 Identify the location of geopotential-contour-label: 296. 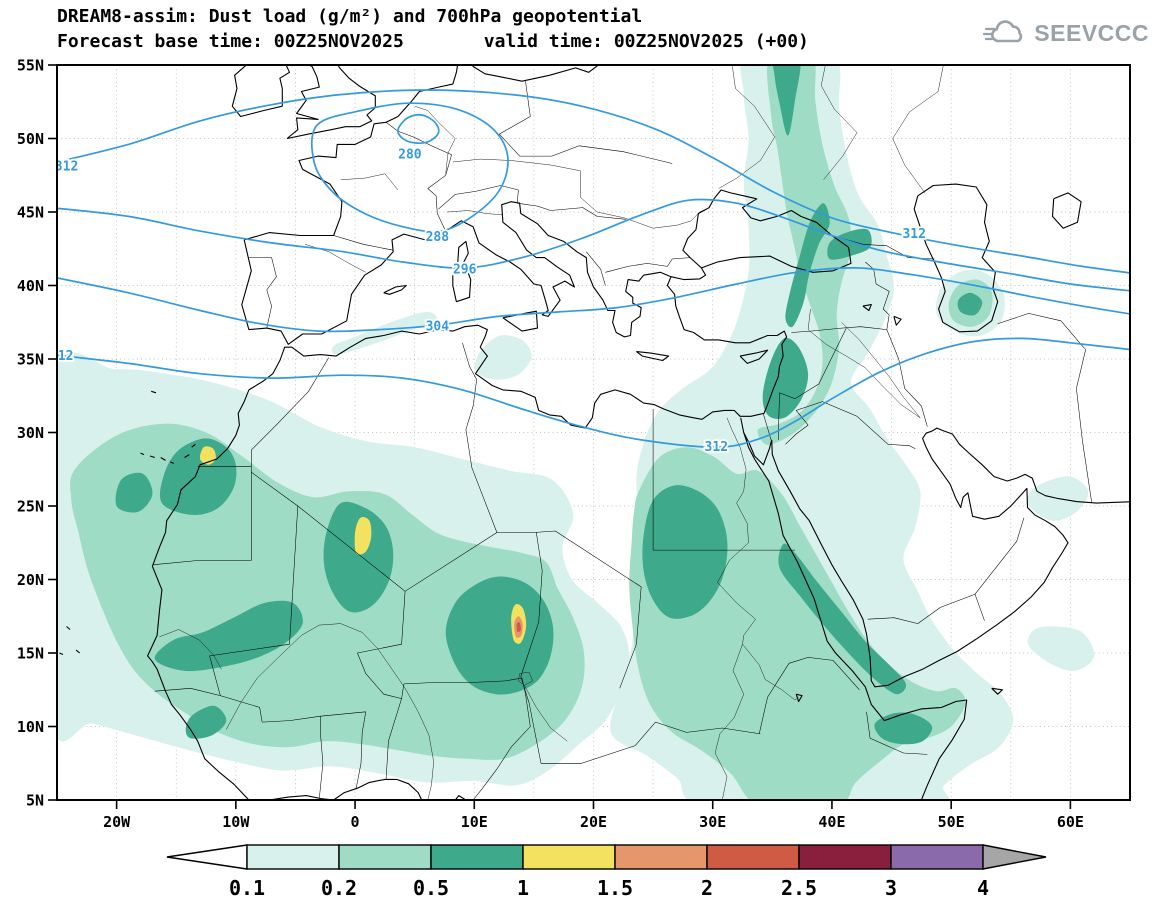
(465, 269).